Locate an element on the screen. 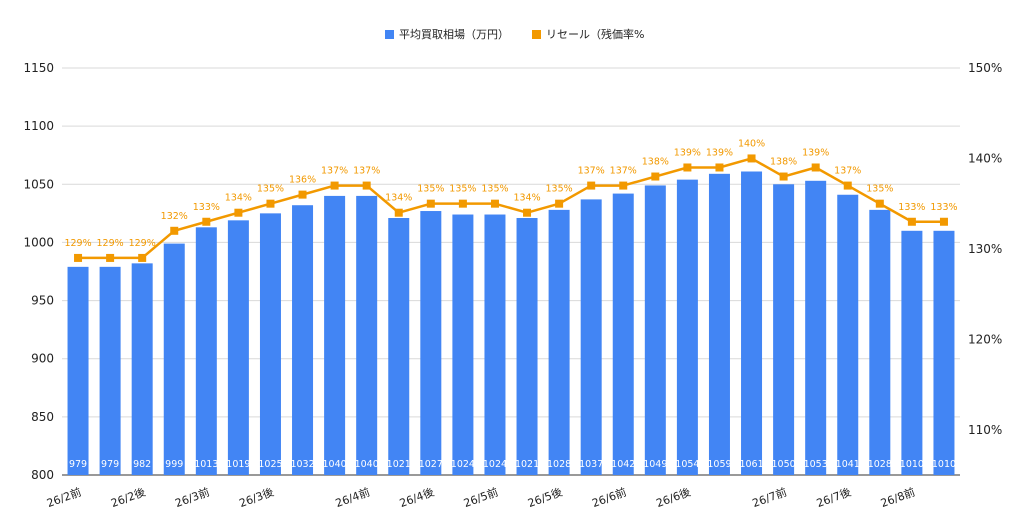 The width and height of the screenshot is (1024, 531). bar-data-label: 1027 is located at coordinates (431, 464).